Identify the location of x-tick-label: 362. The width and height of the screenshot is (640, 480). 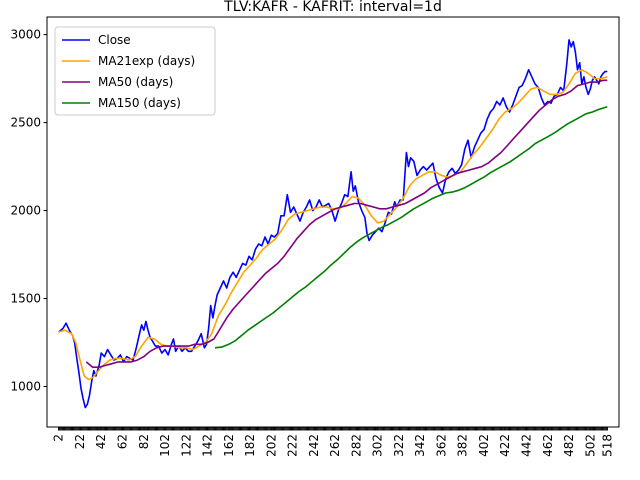
(441, 445).